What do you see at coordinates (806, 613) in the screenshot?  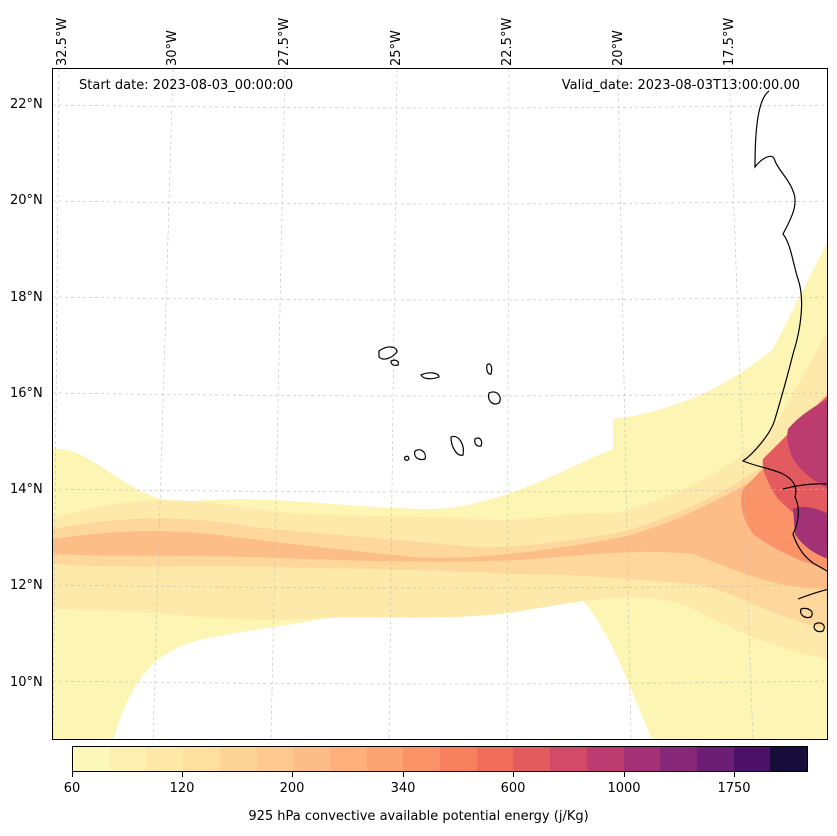 I see `island-bissagos` at bounding box center [806, 613].